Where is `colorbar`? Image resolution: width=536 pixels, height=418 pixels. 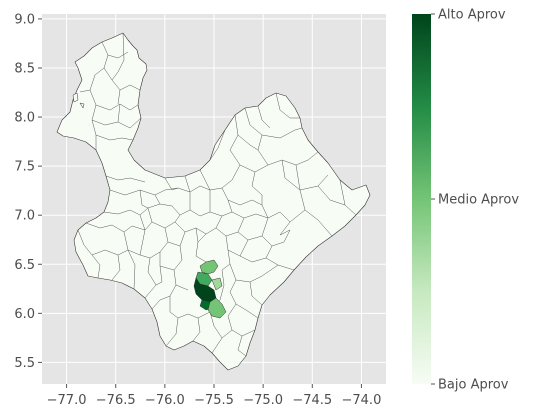 colorbar is located at coordinates (421, 199).